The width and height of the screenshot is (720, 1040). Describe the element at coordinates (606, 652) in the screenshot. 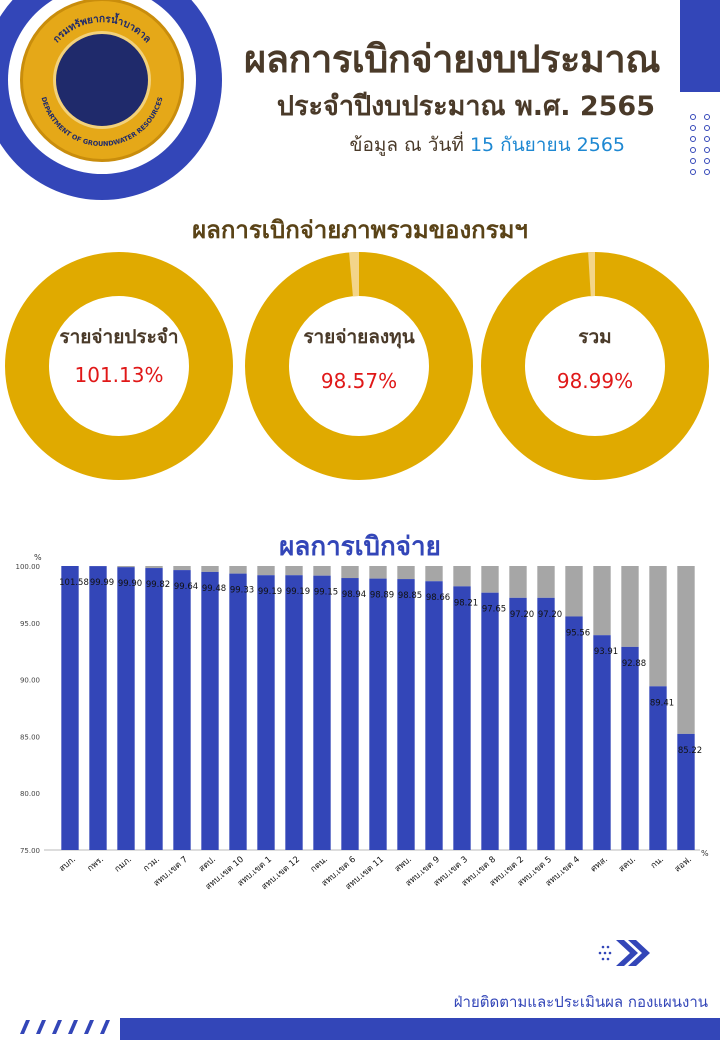

I see `data-label: 93.91` at that location.